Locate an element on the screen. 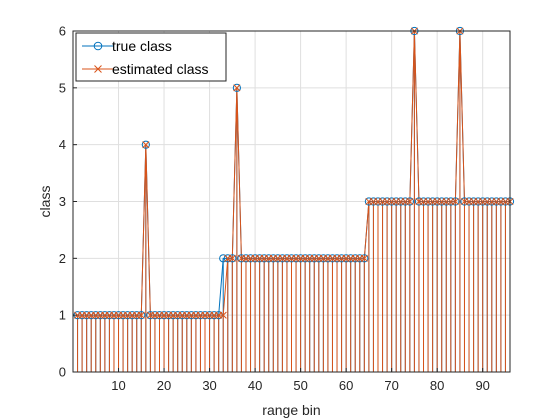 Image resolution: width=560 pixels, height=420 pixels. legend: true class estimated class is located at coordinates (151, 57).